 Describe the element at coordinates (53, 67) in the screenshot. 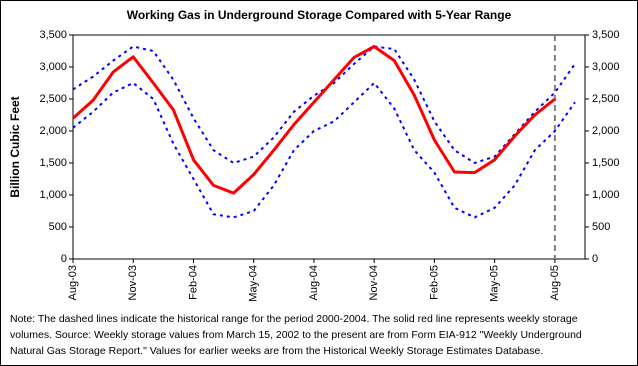

I see `y-tick-label: 3,000` at that location.